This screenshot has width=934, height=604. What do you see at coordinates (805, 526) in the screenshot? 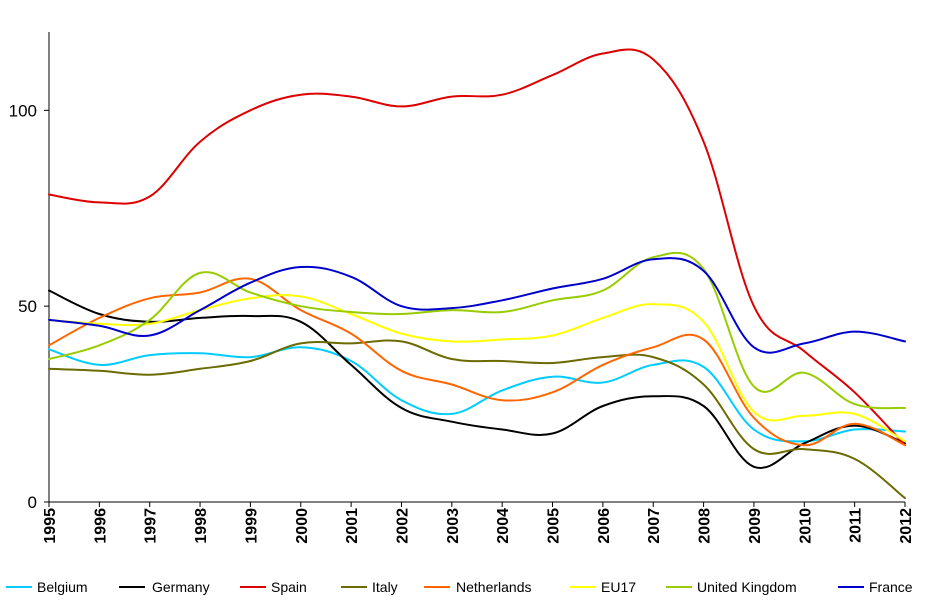
I see `x-tick-label: 2010` at bounding box center [805, 526].